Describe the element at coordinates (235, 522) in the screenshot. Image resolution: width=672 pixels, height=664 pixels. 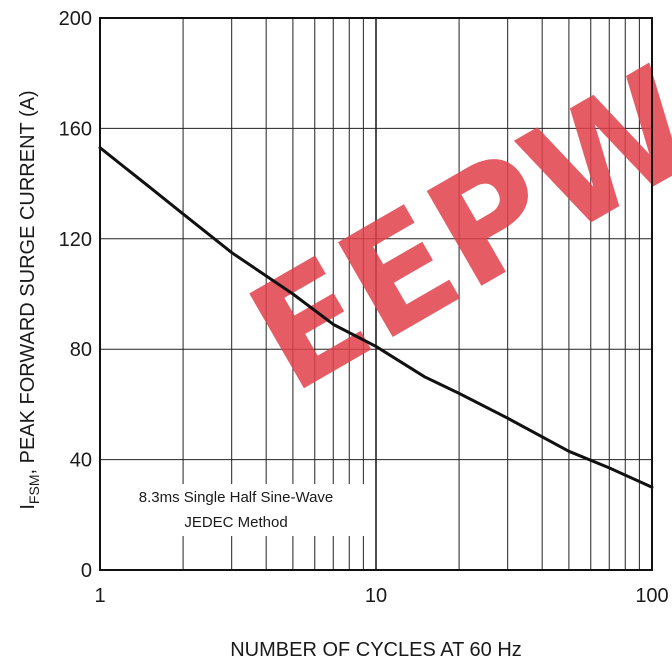
I see `annotation-line-2: JEDEC Method` at that location.